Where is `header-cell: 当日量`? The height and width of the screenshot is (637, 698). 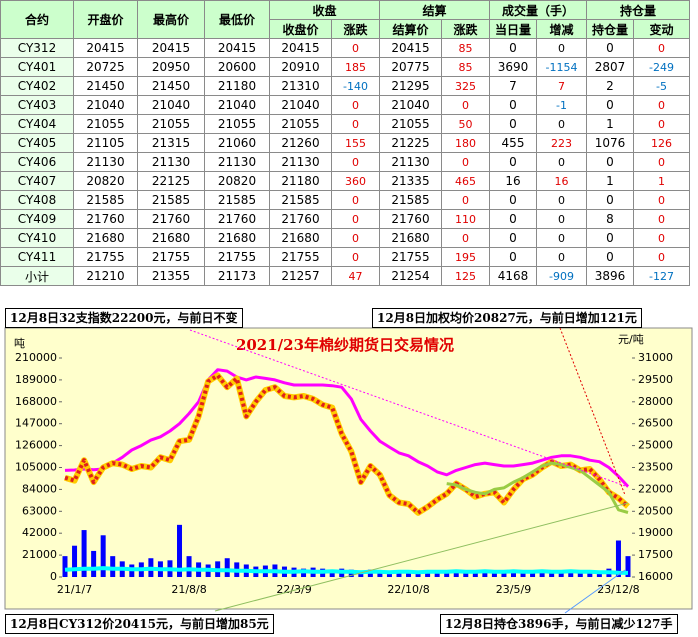 header-cell: 当日量 is located at coordinates (513, 29).